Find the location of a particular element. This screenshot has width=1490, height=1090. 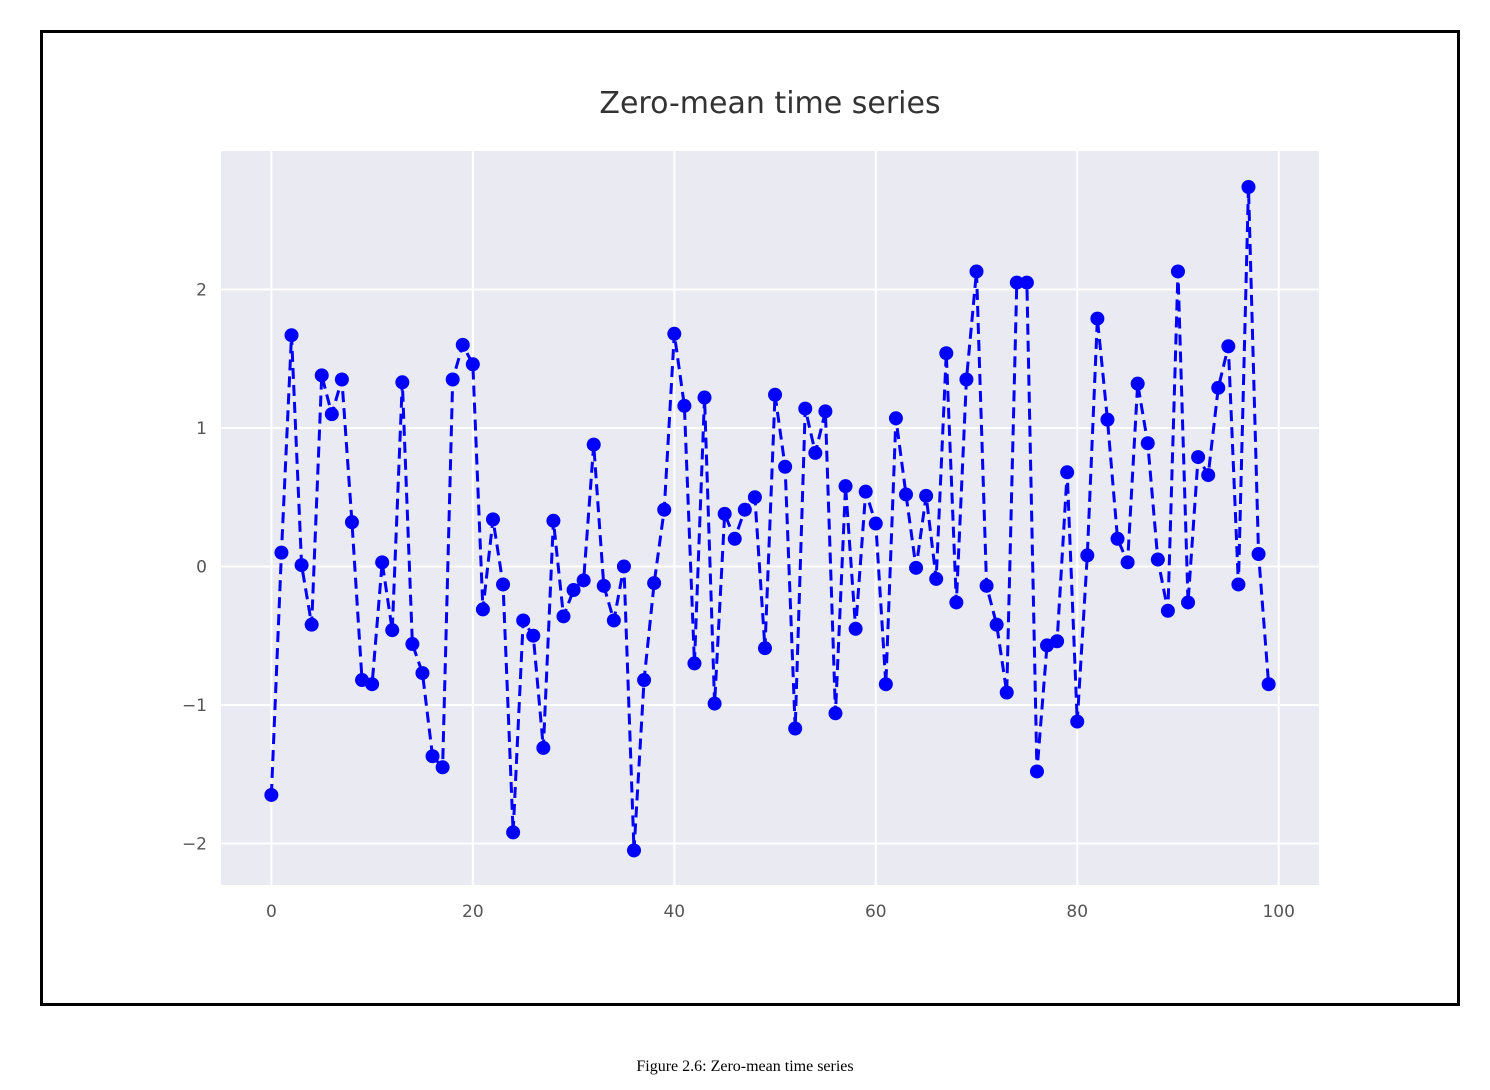

y-tick-label: −1 is located at coordinates (194, 706).